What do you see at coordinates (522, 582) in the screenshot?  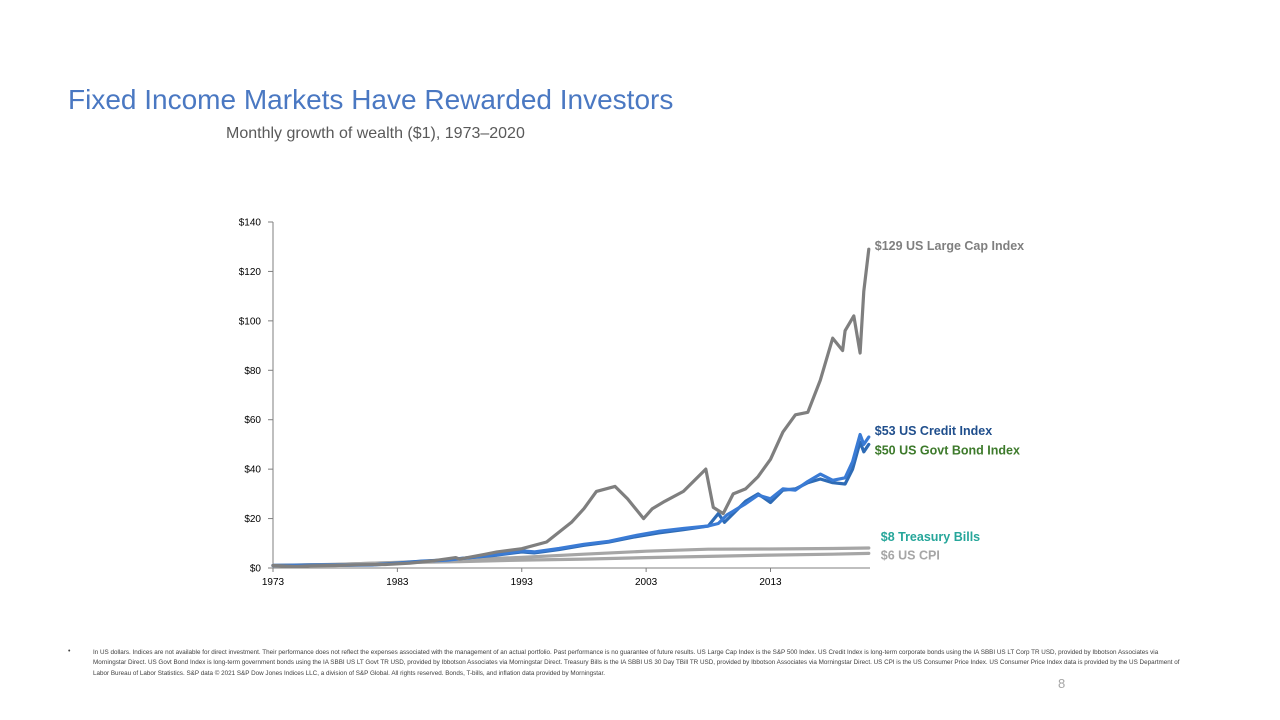 I see `x-tick-label: 1993` at bounding box center [522, 582].